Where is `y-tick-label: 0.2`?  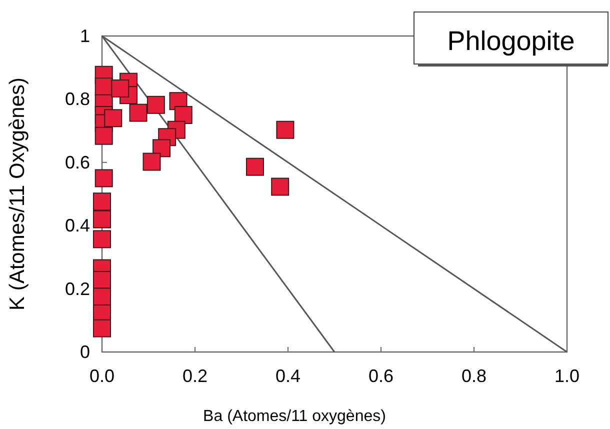 y-tick-label: 0.2 is located at coordinates (77, 288).